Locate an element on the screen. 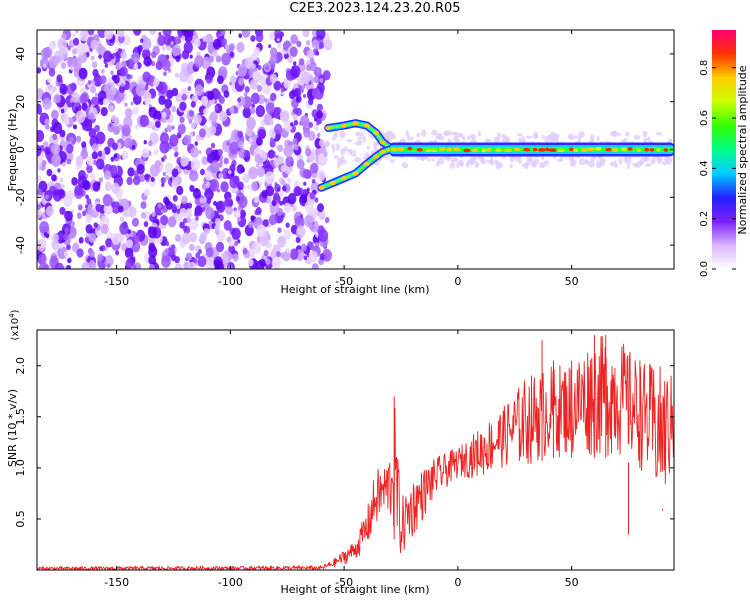 The width and height of the screenshot is (750, 604). upper-branch-peak is located at coordinates (344, 125).